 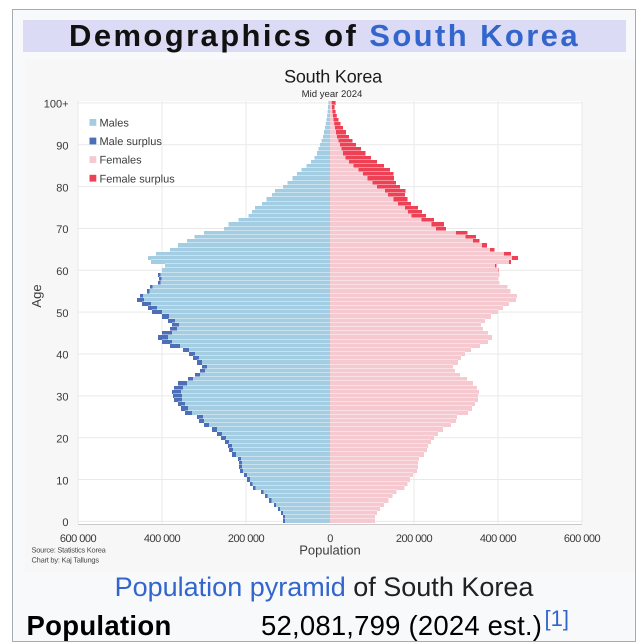 What do you see at coordinates (62, 481) in the screenshot?
I see `svg-text: 10` at bounding box center [62, 481].